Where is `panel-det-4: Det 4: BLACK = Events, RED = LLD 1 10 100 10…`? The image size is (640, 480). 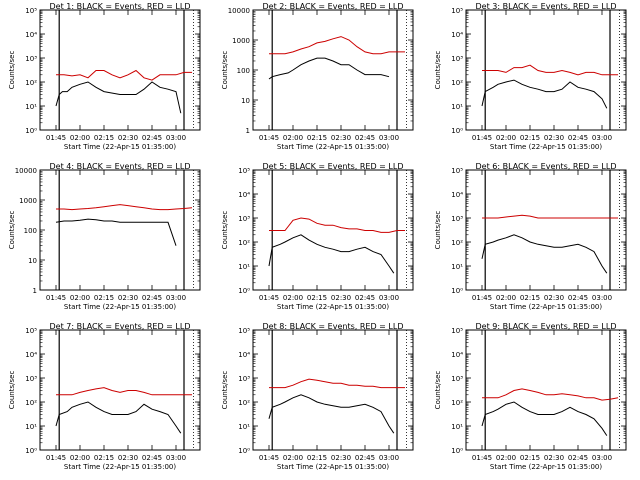
panel-det-4: Det 4: BLACK = Events, RED = LLD 1 10 100 10… is located at coordinates (104, 236).